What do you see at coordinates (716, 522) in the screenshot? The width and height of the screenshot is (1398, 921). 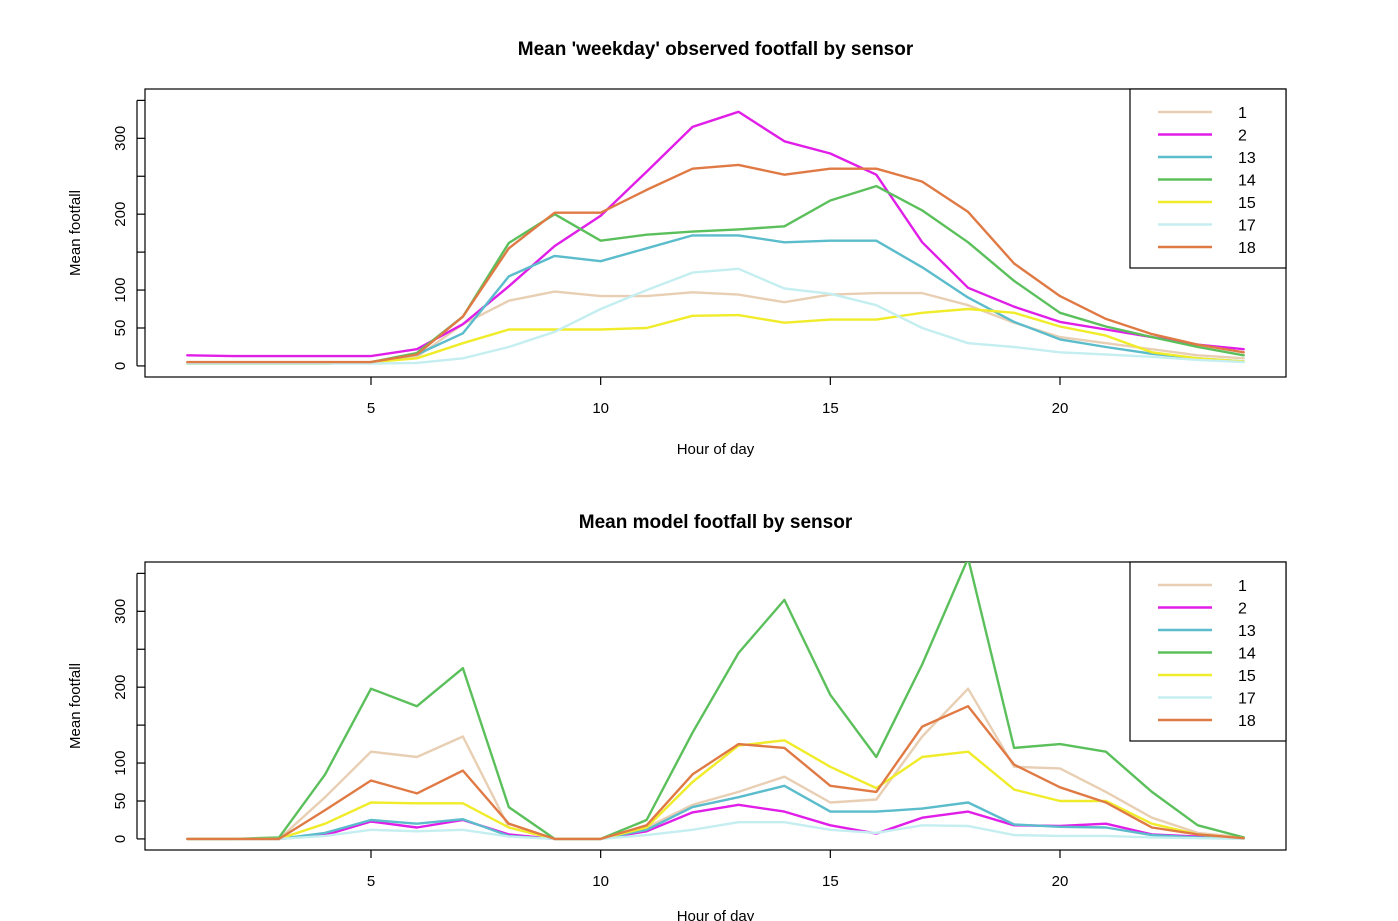 I see `chart-title: Mean model footfall by sensor` at bounding box center [716, 522].